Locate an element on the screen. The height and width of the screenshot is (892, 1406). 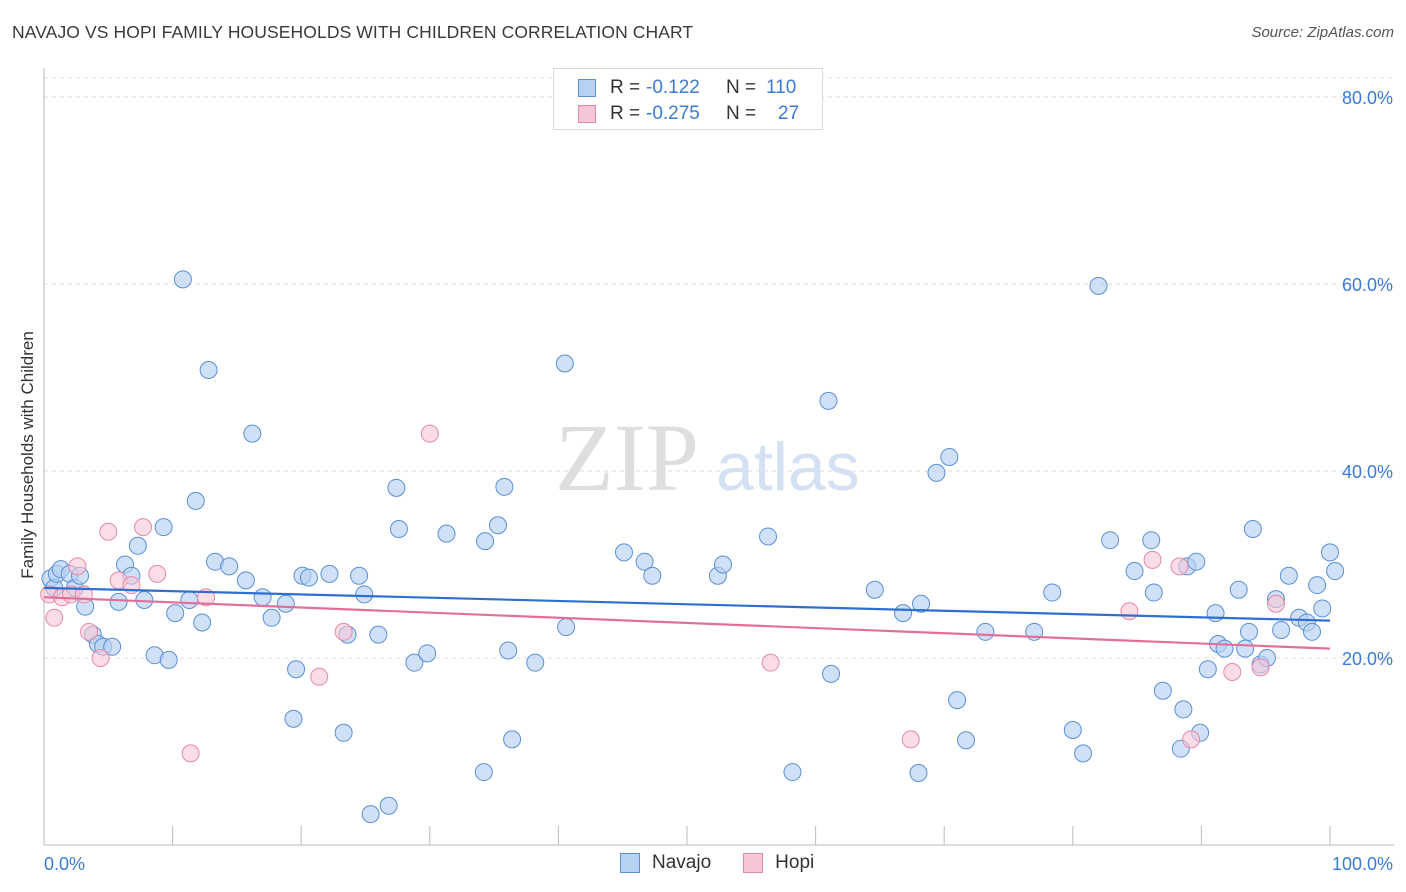
watermark-atlas: atlas is located at coordinates (788, 467).